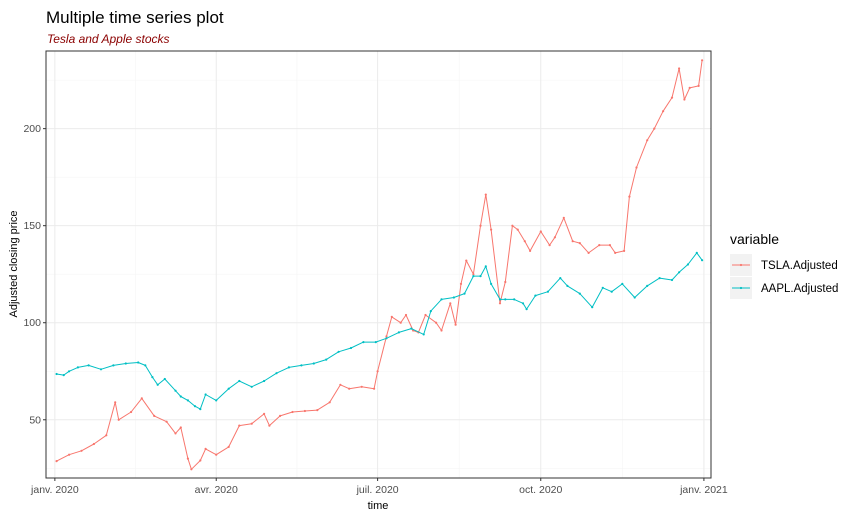 The height and width of the screenshot is (518, 857). I want to click on y-tick-label: 100, so click(32, 323).